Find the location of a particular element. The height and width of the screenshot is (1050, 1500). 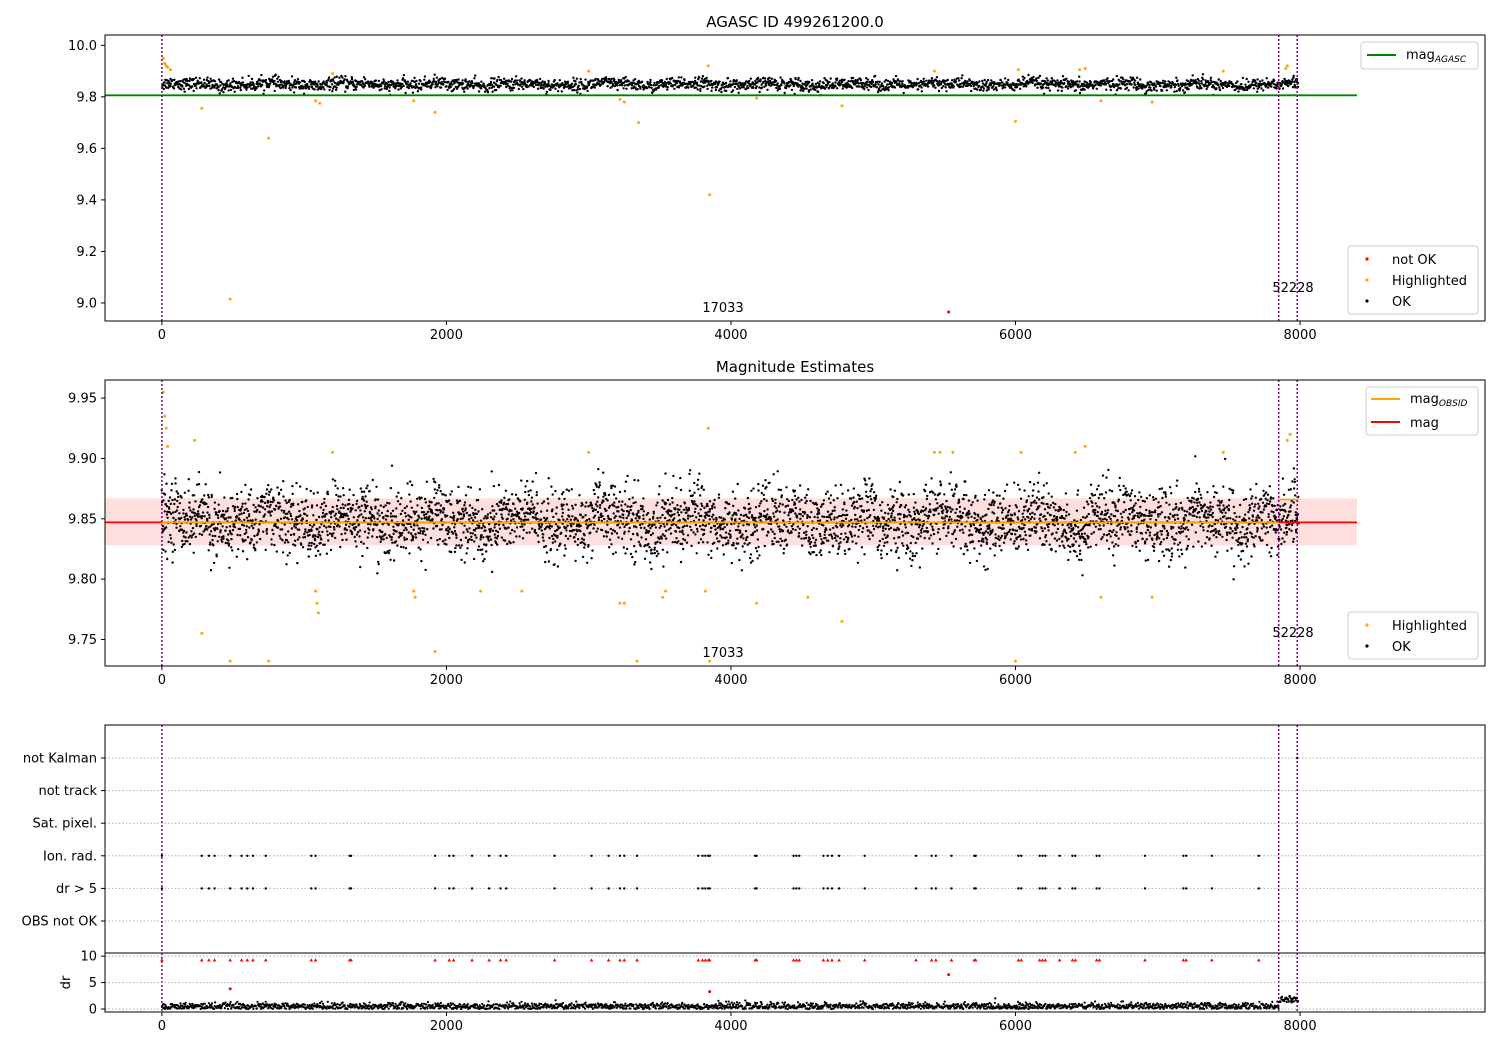

y-tick-label: 9.8 is located at coordinates (86, 97).